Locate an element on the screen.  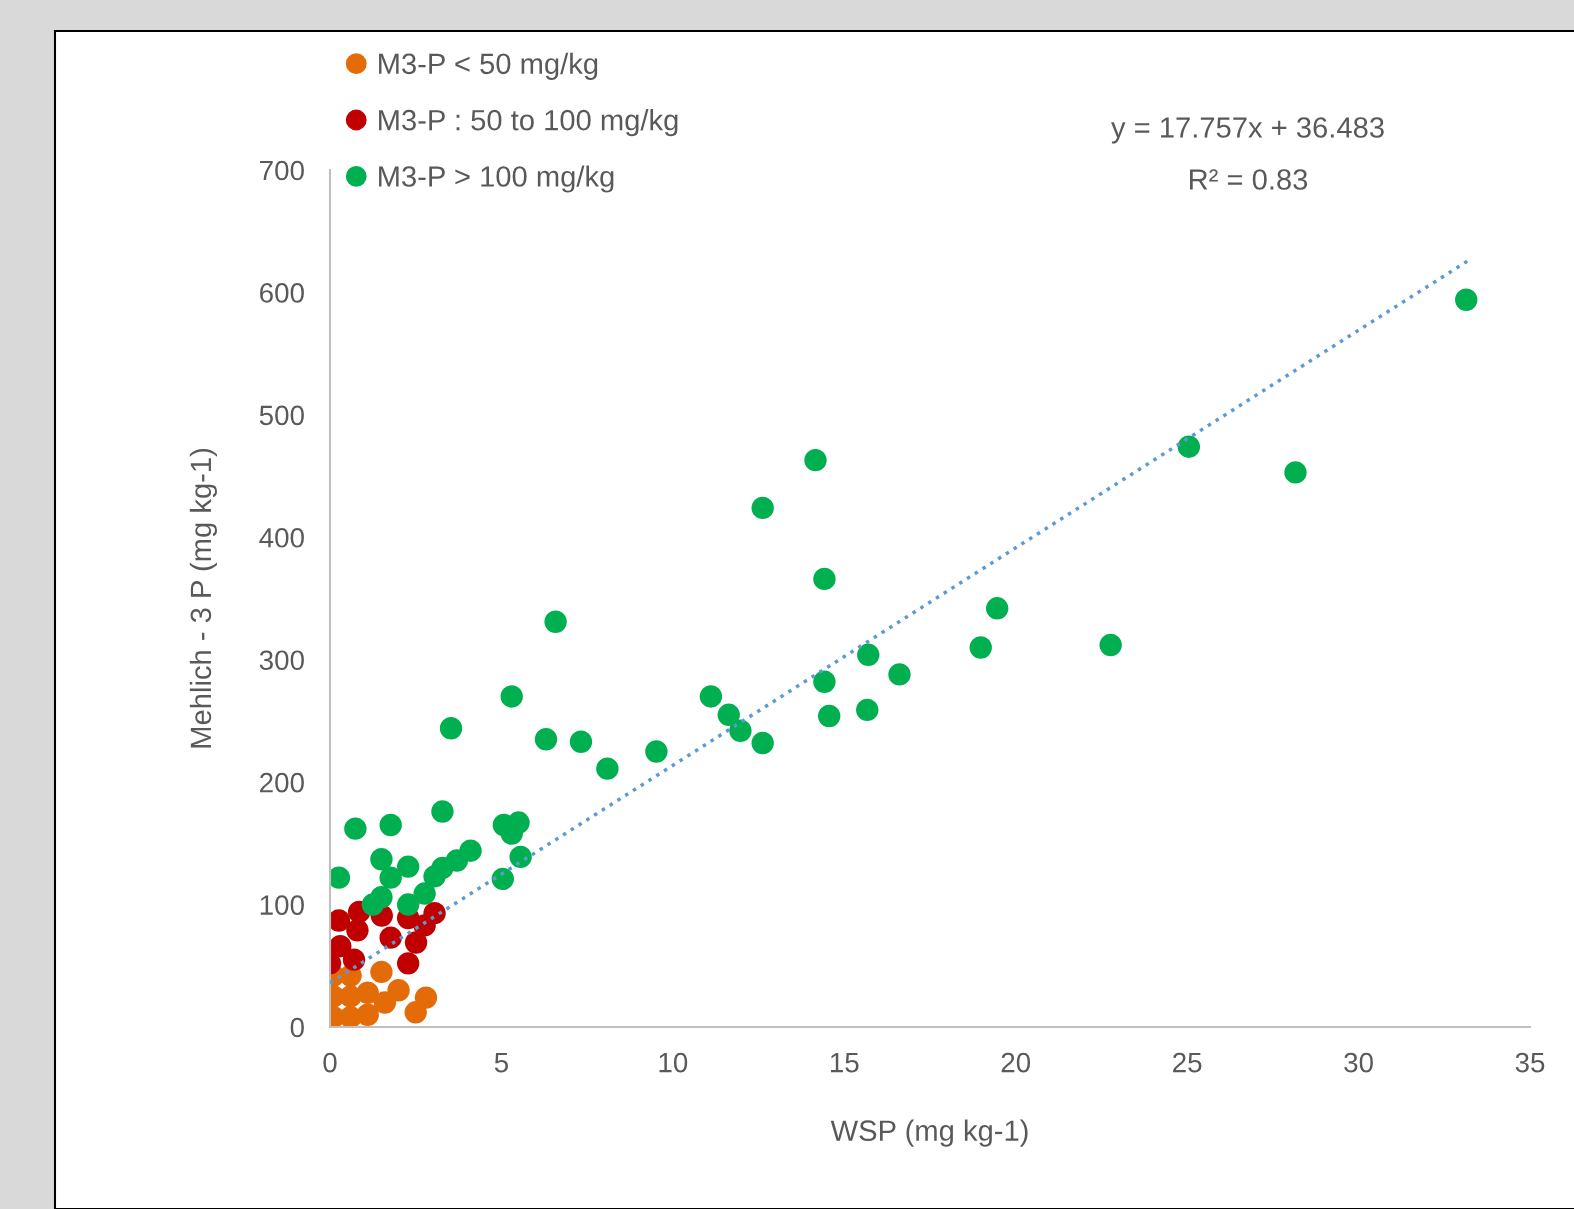
y-tick-label: 400 is located at coordinates (281, 537).